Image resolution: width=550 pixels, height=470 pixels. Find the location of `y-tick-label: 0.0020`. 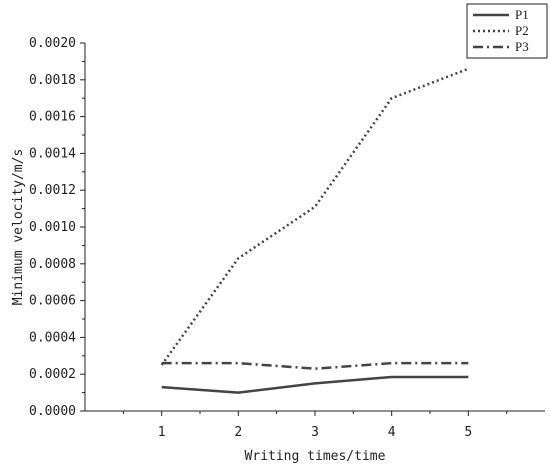

y-tick-label: 0.0020 is located at coordinates (52, 43).